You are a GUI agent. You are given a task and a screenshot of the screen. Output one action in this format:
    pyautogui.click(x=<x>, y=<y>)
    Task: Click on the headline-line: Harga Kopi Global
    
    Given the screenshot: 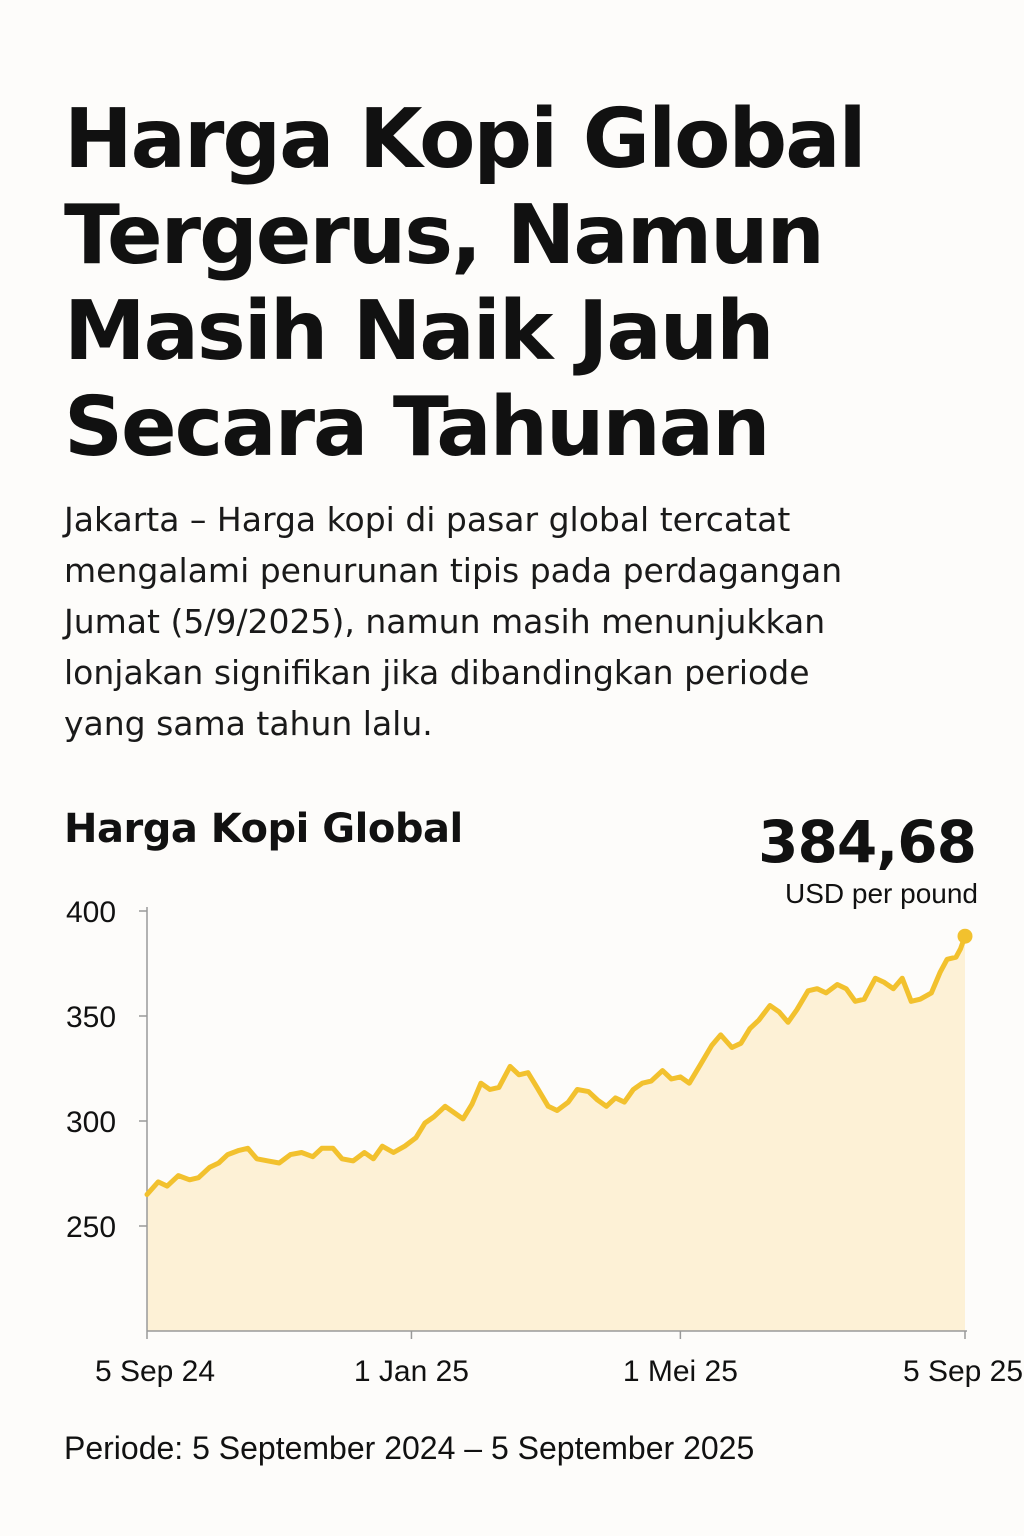 What is the action you would take?
    pyautogui.click(x=465, y=139)
    